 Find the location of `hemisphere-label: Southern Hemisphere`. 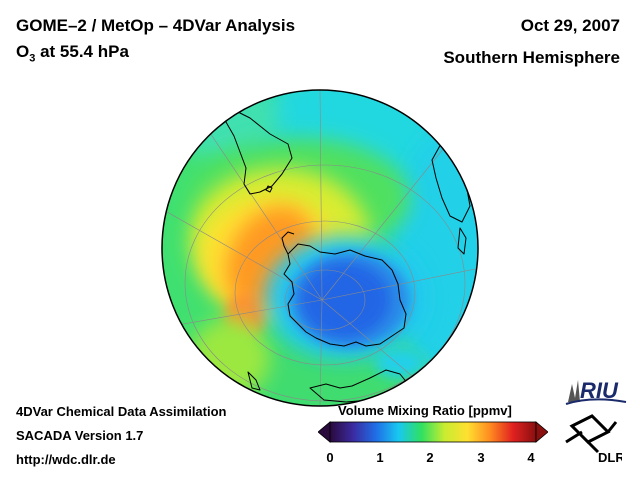

hemisphere-label: Southern Hemisphere is located at coordinates (531, 57).